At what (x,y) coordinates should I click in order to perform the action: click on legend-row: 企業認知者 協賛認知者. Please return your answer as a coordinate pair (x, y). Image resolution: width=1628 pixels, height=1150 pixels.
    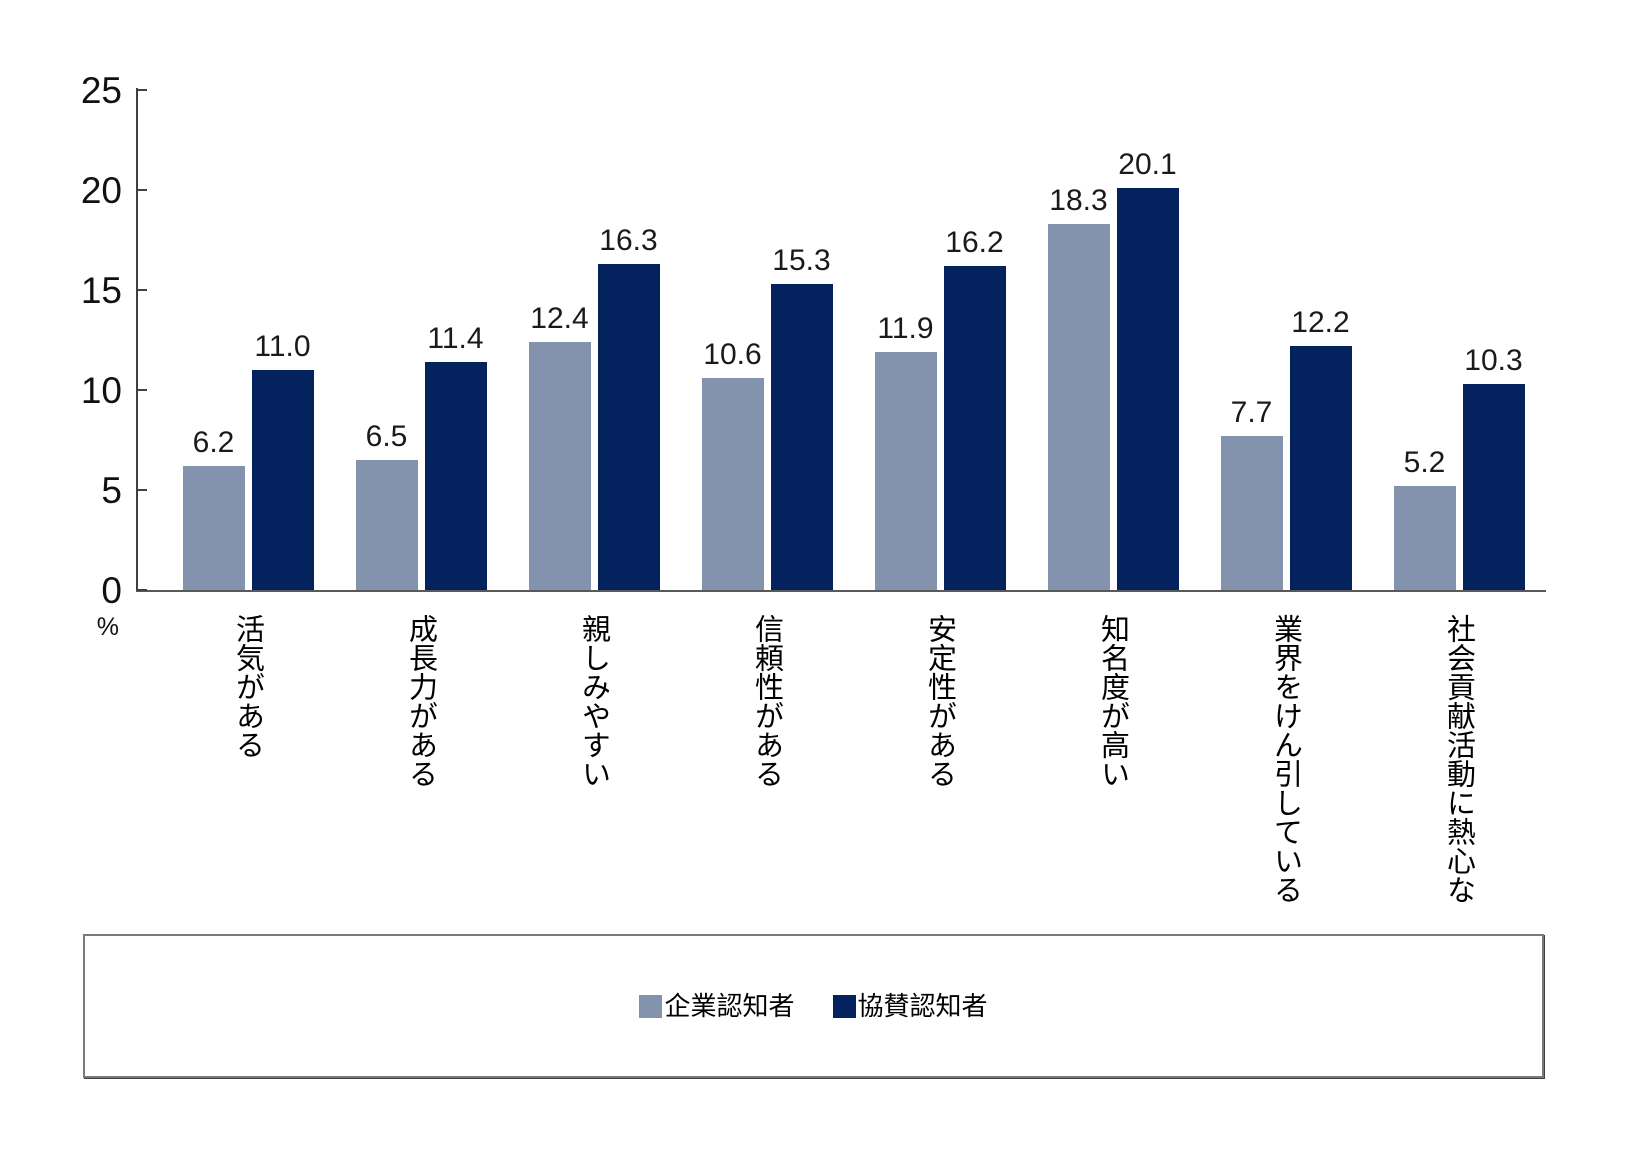
    Looking at the image, I should click on (813, 1006).